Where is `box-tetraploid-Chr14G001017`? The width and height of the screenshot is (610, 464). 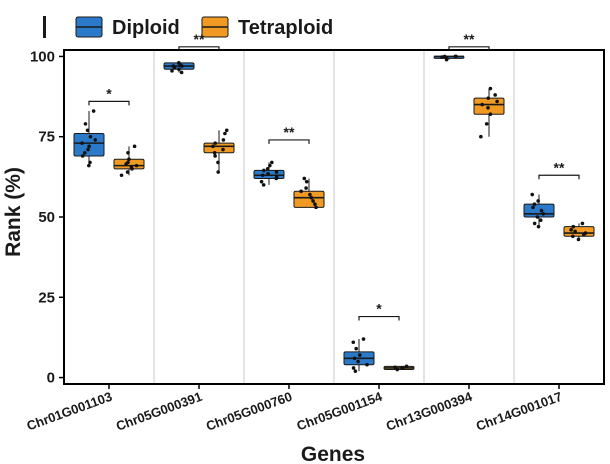 box-tetraploid-Chr14G001017 is located at coordinates (579, 231).